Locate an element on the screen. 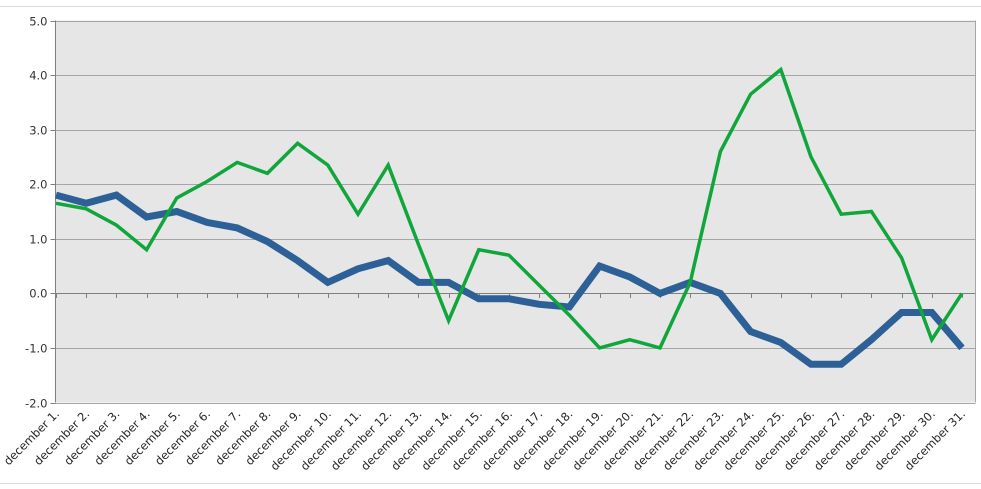 The height and width of the screenshot is (489, 981). y-axis-label: 5.0 is located at coordinates (38, 22).